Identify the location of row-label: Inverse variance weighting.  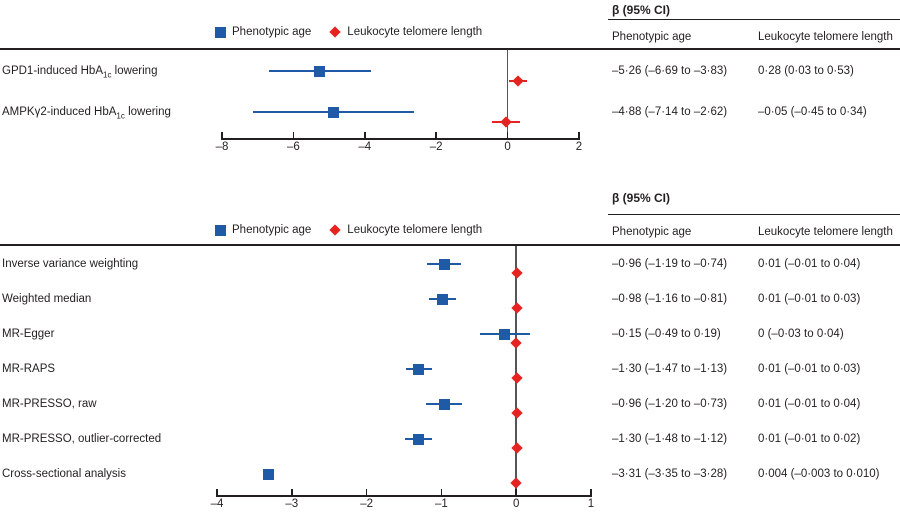
(70, 264).